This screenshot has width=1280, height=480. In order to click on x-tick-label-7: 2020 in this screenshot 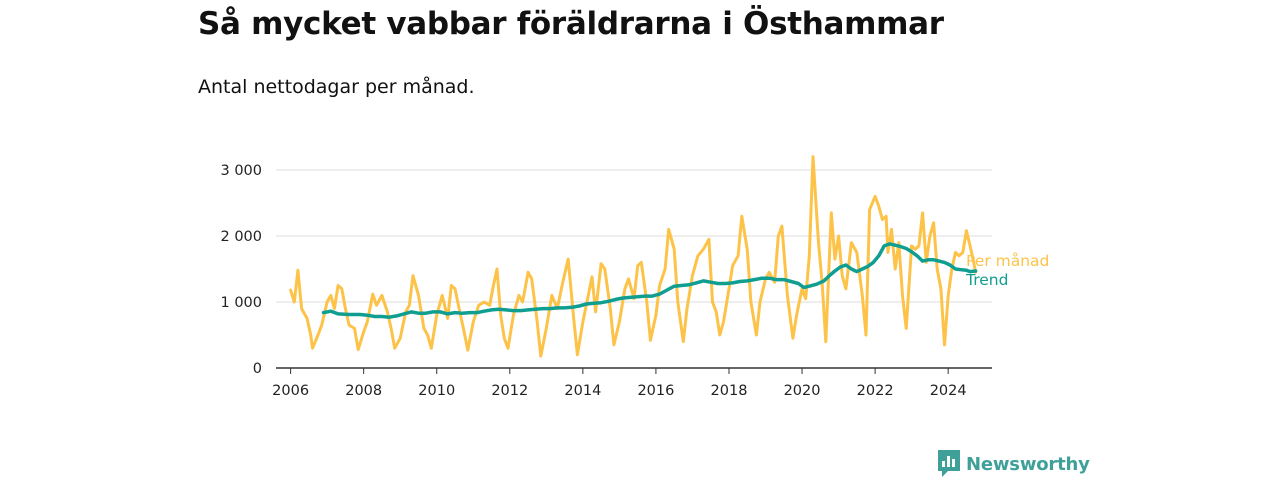, I will do `click(802, 391)`.